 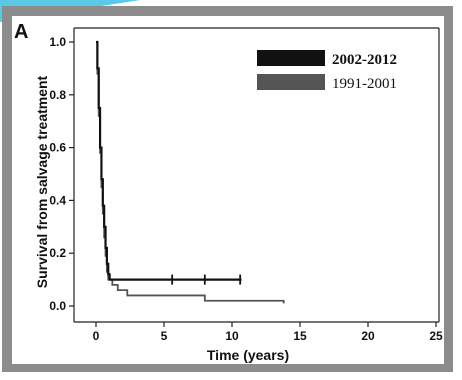 I want to click on x-tick-label: 20, so click(x=368, y=336).